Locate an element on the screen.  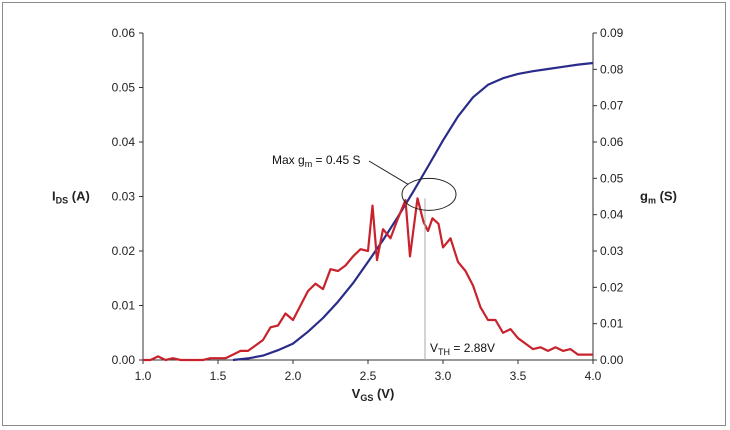
y-left-tick-label: 0.04 is located at coordinates (124, 142).